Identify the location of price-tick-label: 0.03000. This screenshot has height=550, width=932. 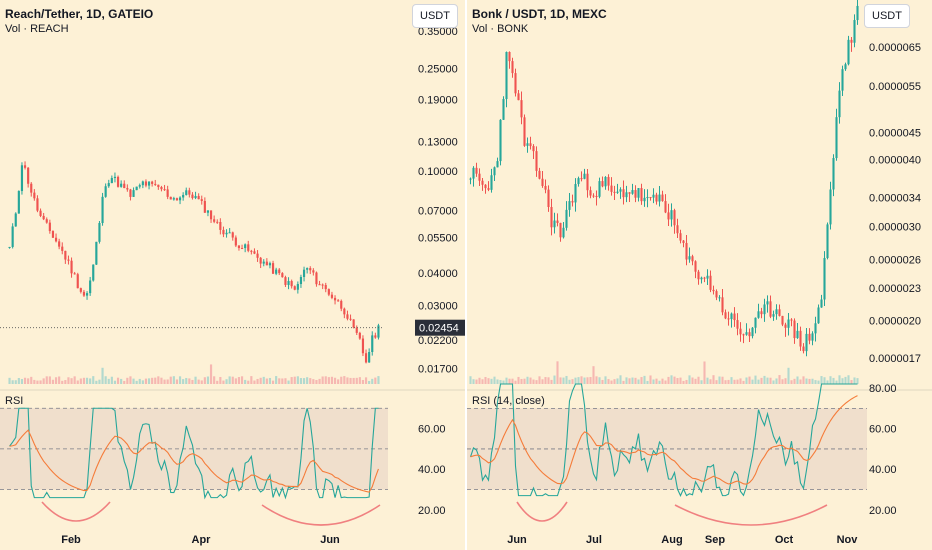
(438, 306).